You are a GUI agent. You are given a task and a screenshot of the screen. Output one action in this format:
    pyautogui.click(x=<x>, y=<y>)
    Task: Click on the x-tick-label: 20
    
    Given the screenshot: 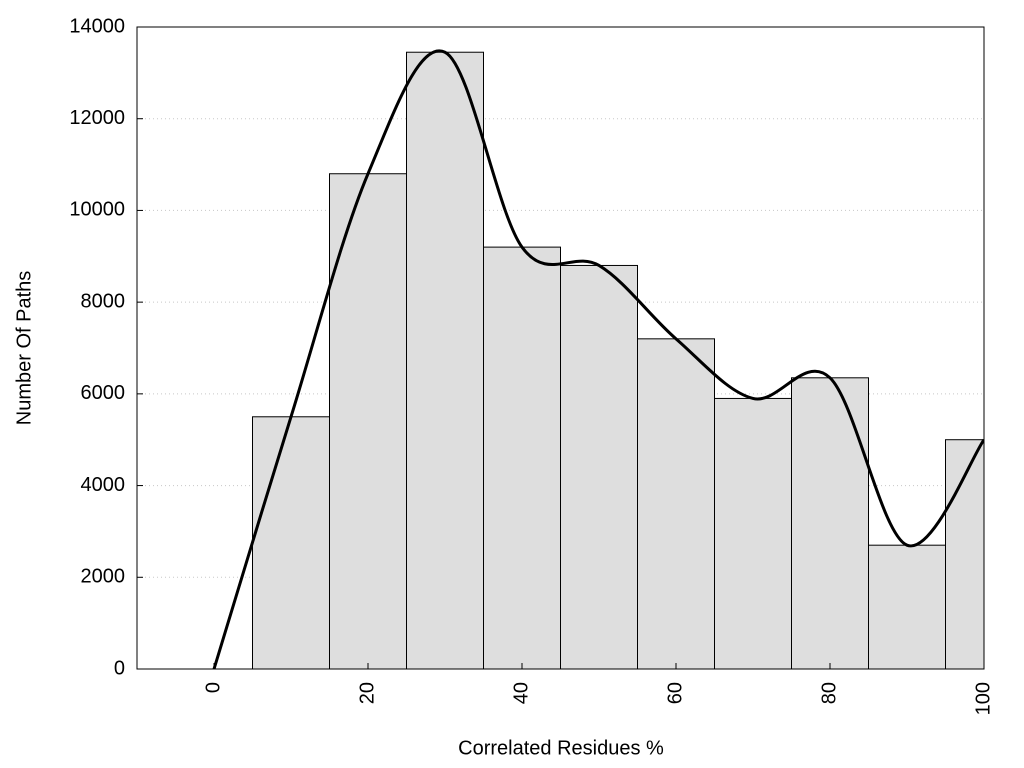 What is the action you would take?
    pyautogui.click(x=367, y=693)
    